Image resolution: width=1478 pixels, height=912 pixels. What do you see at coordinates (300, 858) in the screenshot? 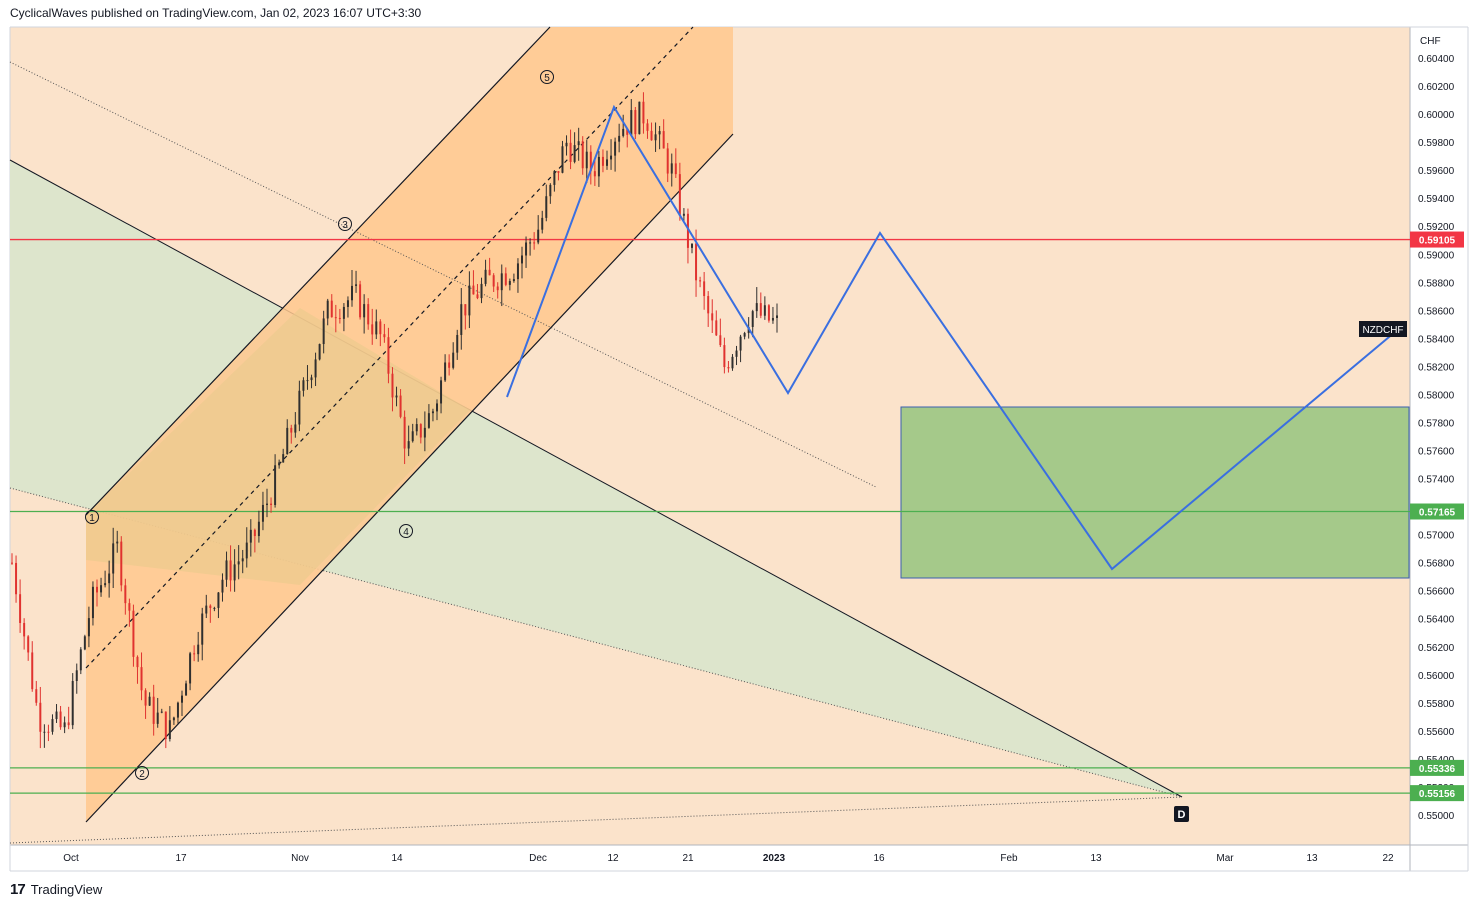
I see `x-tick-label: Nov` at bounding box center [300, 858].